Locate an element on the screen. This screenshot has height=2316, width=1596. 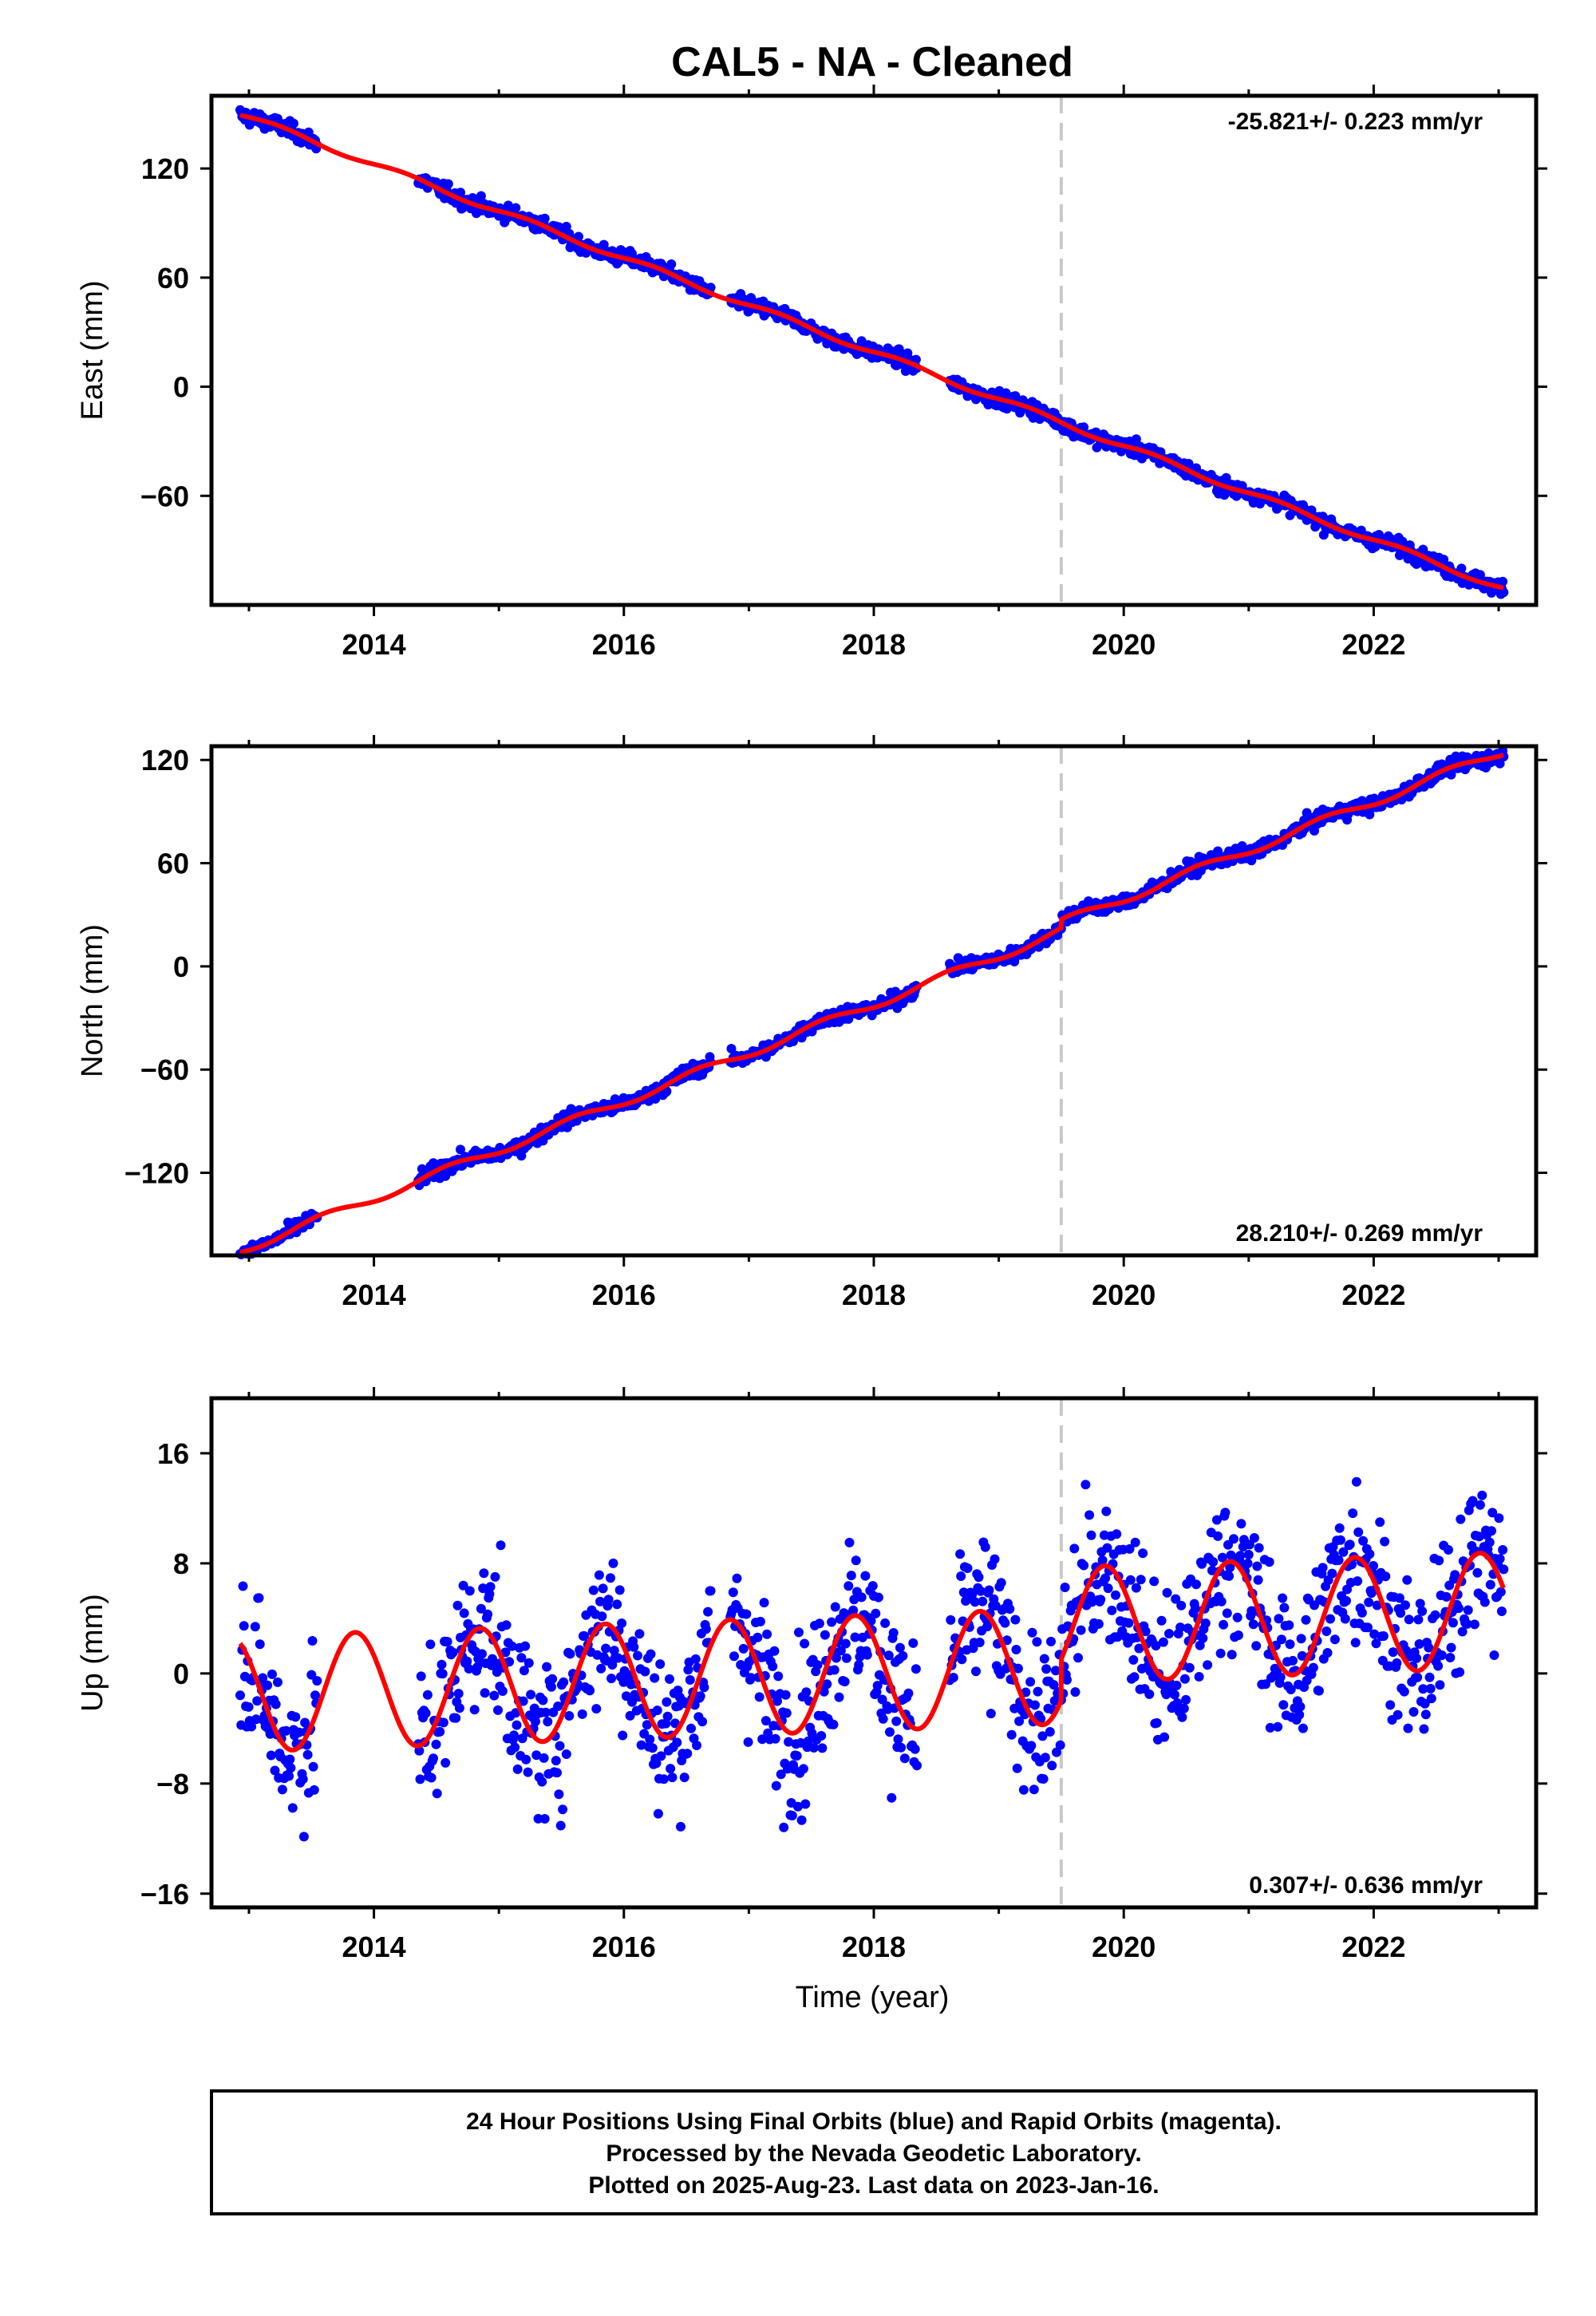
up-rate-label: 0.307+/- 0.636 mm/yr is located at coordinates (1366, 1885).